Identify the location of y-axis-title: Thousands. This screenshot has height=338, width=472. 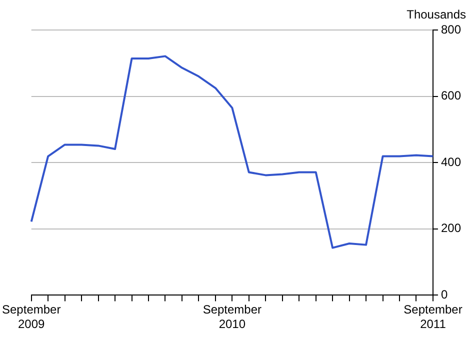
(436, 14).